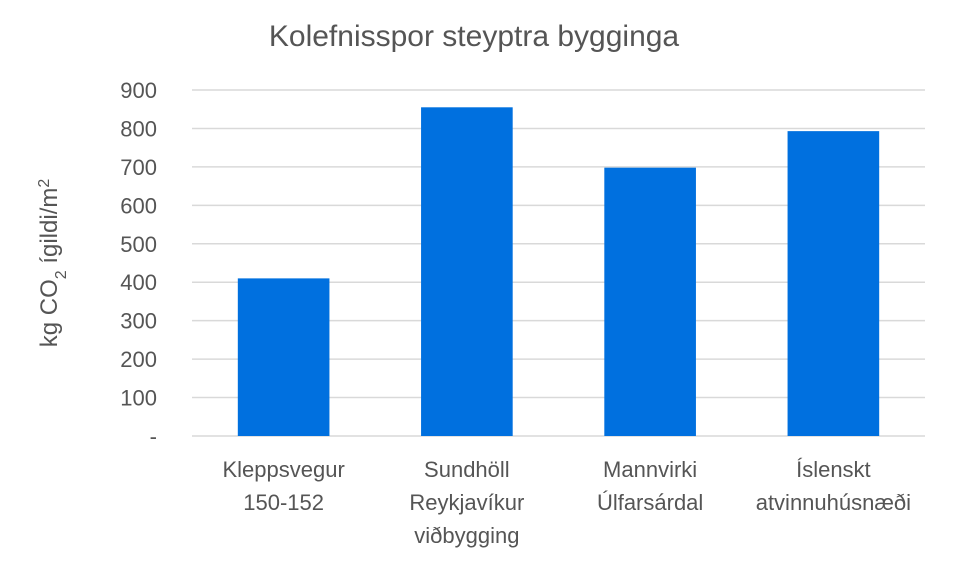 The image size is (953, 562). Describe the element at coordinates (138, 205) in the screenshot. I see `y-tick-label: 600` at that location.